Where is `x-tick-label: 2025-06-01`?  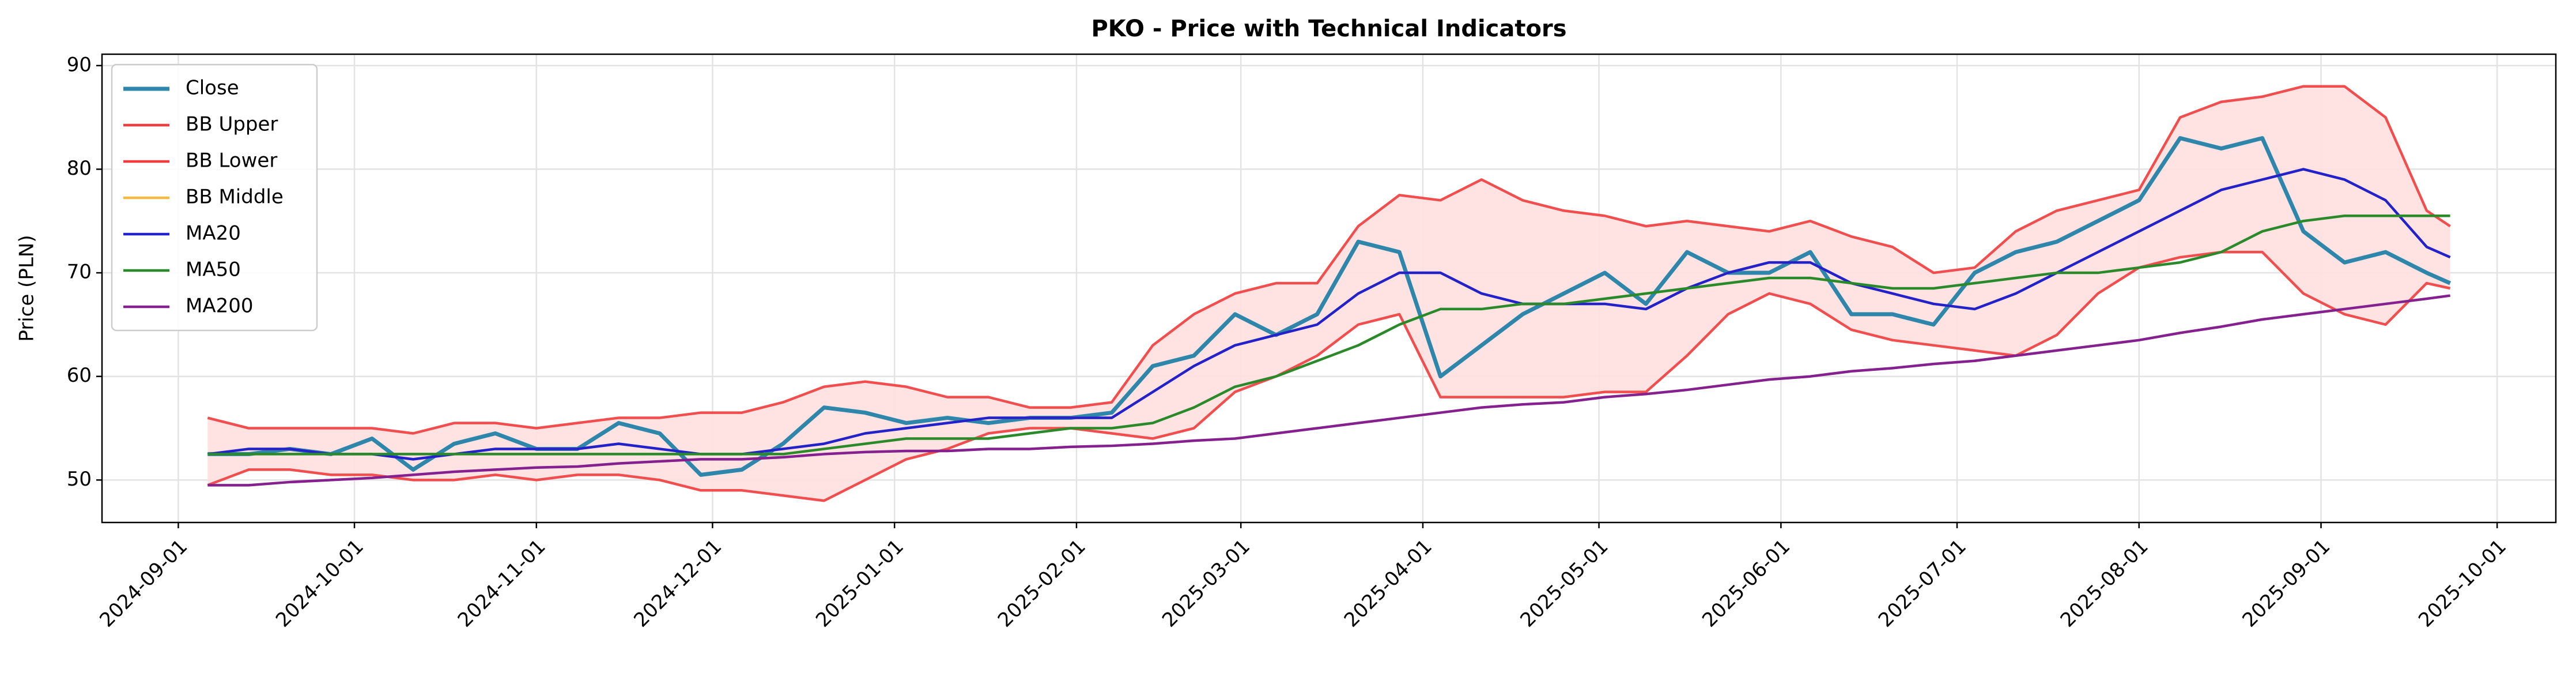
x-tick-label: 2025-06-01 is located at coordinates (1747, 583).